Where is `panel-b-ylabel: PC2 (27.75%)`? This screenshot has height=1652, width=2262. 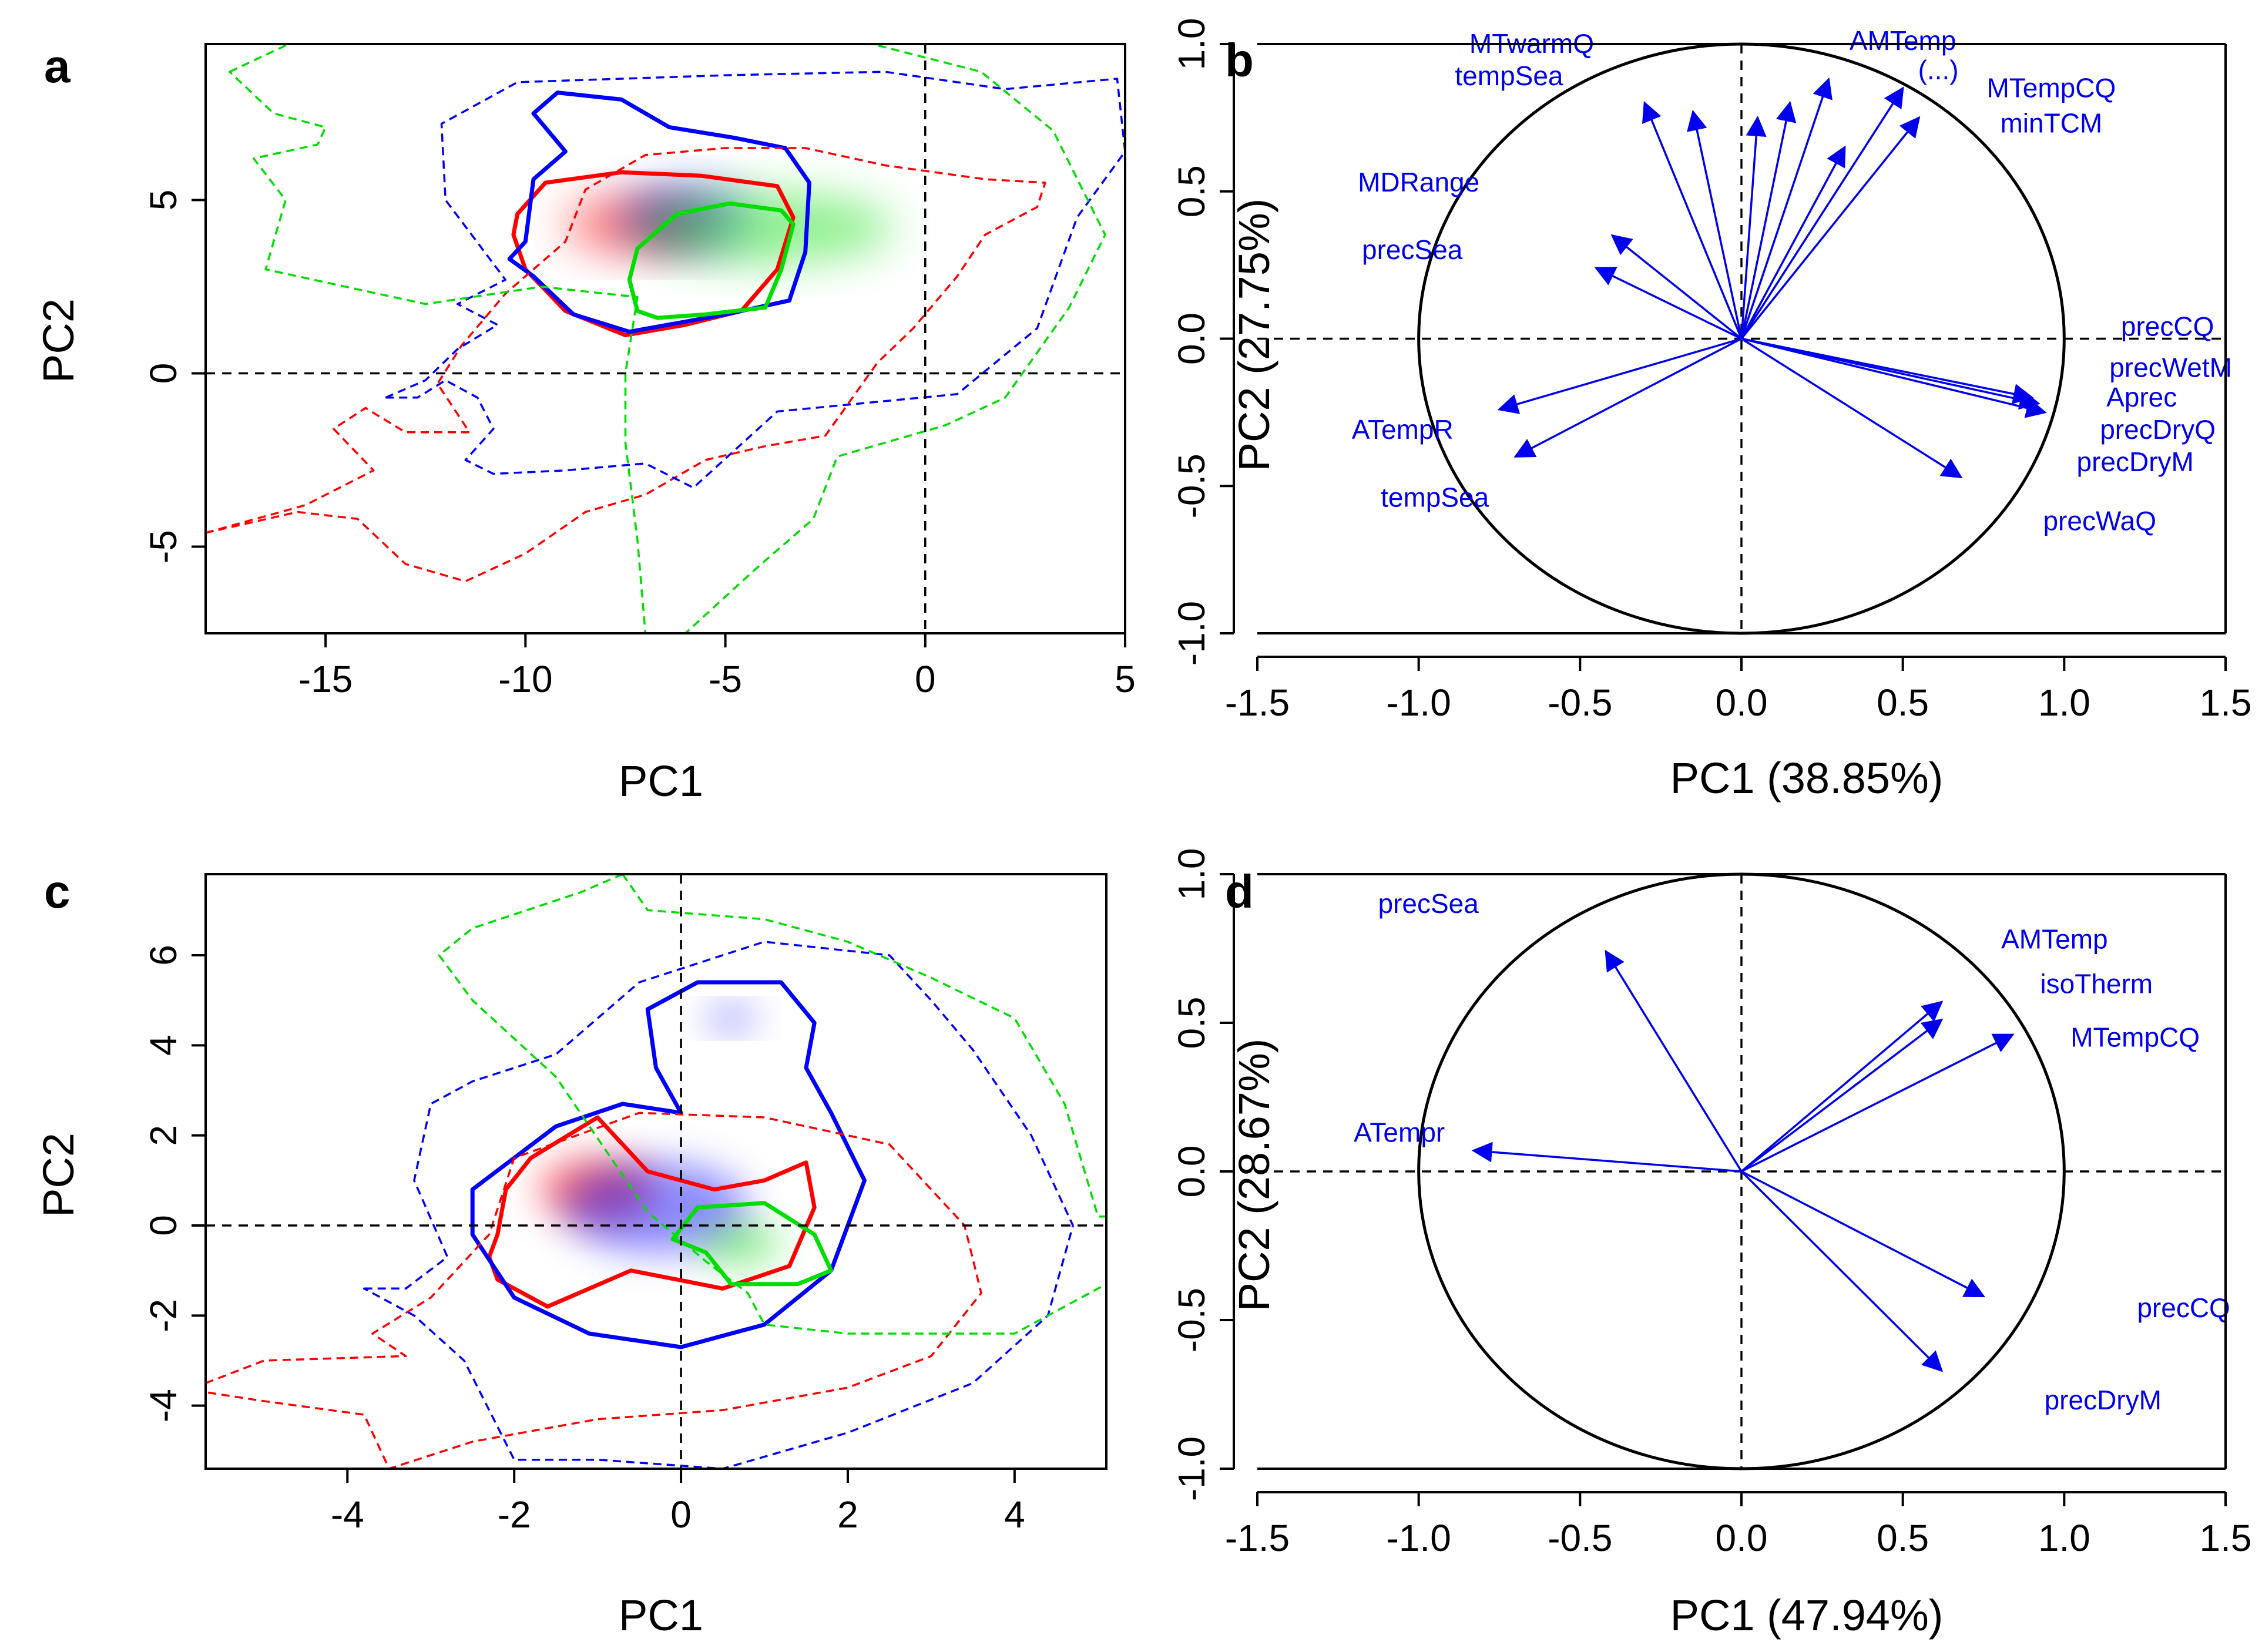 panel-b-ylabel: PC2 (27.75%) is located at coordinates (1254, 335).